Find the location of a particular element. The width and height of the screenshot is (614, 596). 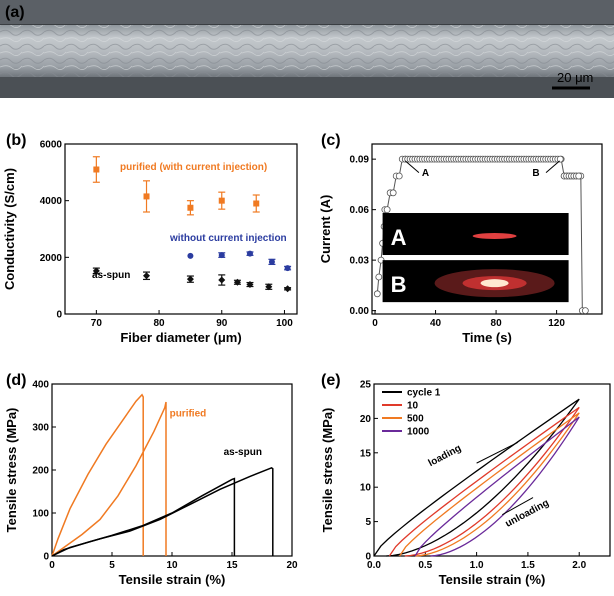

x-tick-label: 15 is located at coordinates (232, 565).